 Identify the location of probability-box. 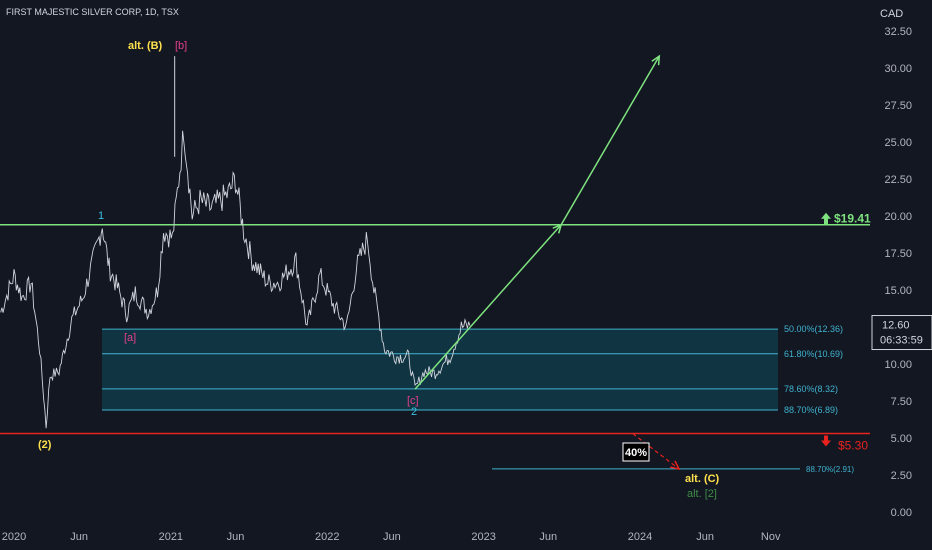
(636, 452).